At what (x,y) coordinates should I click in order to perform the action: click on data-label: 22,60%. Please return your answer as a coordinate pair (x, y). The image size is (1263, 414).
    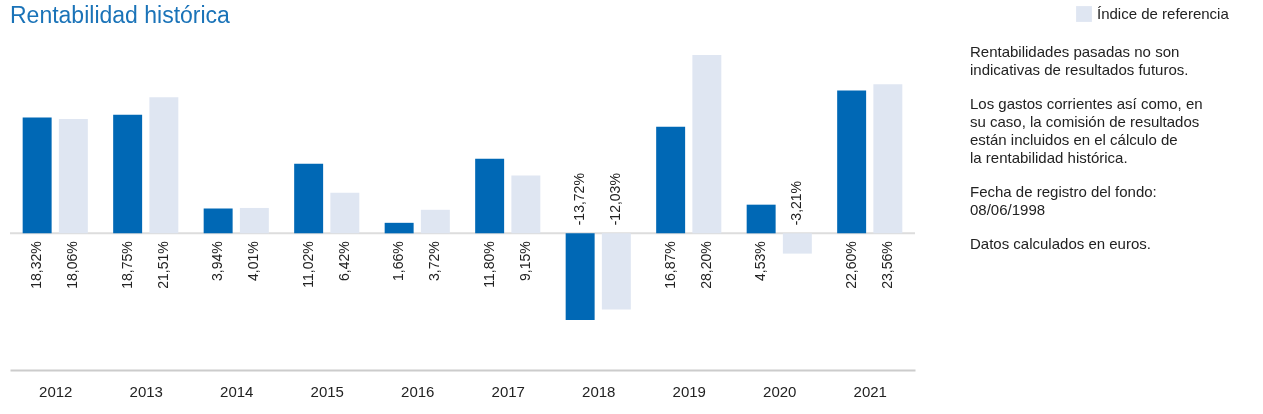
    Looking at the image, I should click on (850, 265).